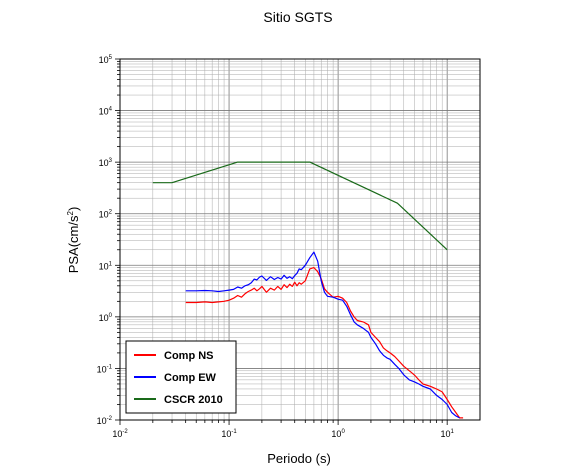 The width and height of the screenshot is (586, 475). I want to click on legend-label: Comp EW, so click(190, 378).